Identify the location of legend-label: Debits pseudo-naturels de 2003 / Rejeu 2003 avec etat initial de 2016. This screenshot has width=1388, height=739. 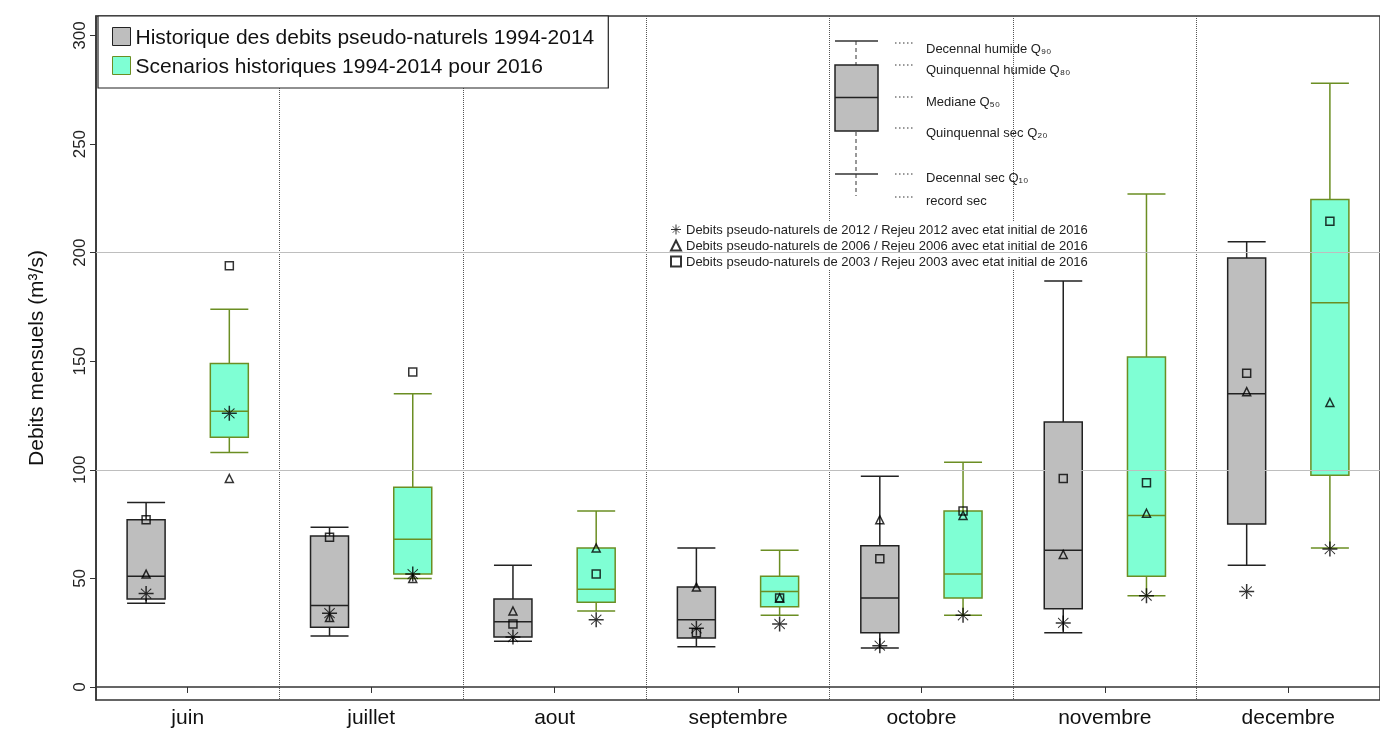
(887, 261).